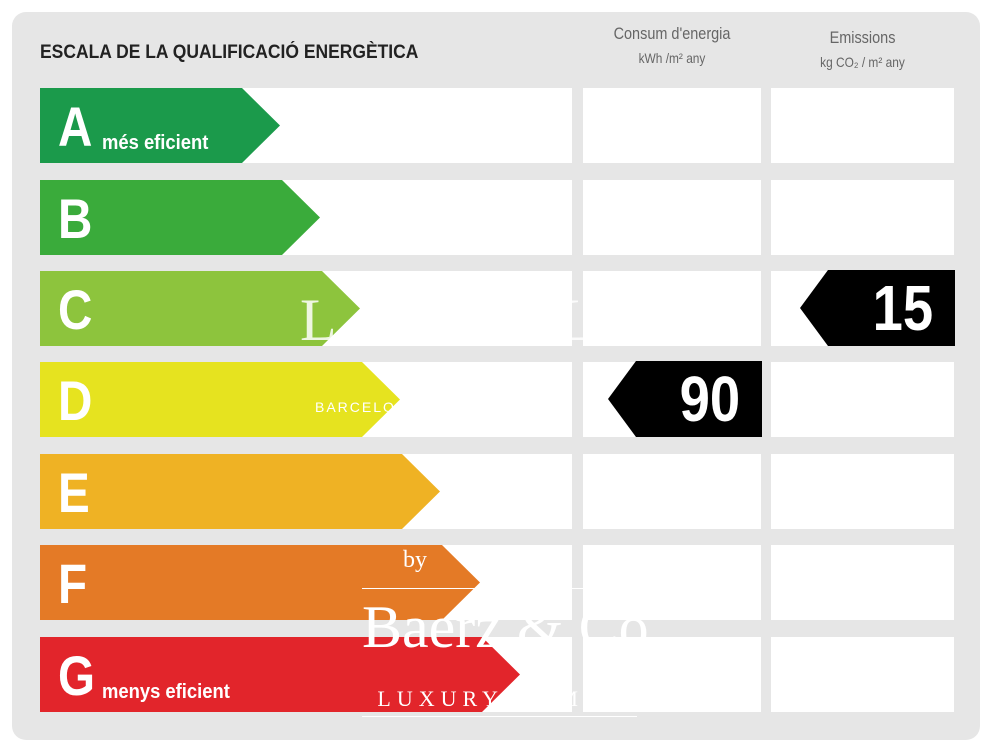 This screenshot has height=754, width=1000. I want to click on rating-arrow-f: F, so click(260, 582).